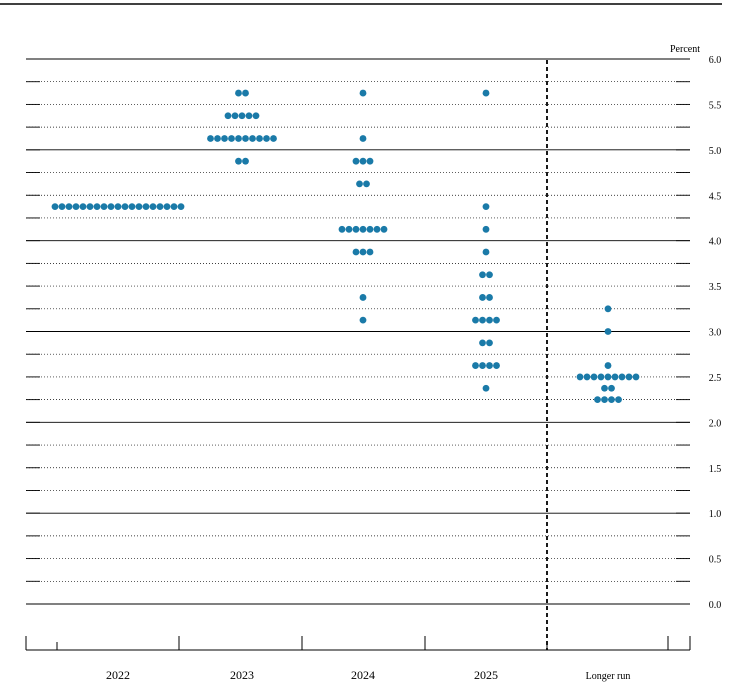 Image resolution: width=745 pixels, height=695 pixels. What do you see at coordinates (715, 242) in the screenshot?
I see `y-tick-label: 4.0` at bounding box center [715, 242].